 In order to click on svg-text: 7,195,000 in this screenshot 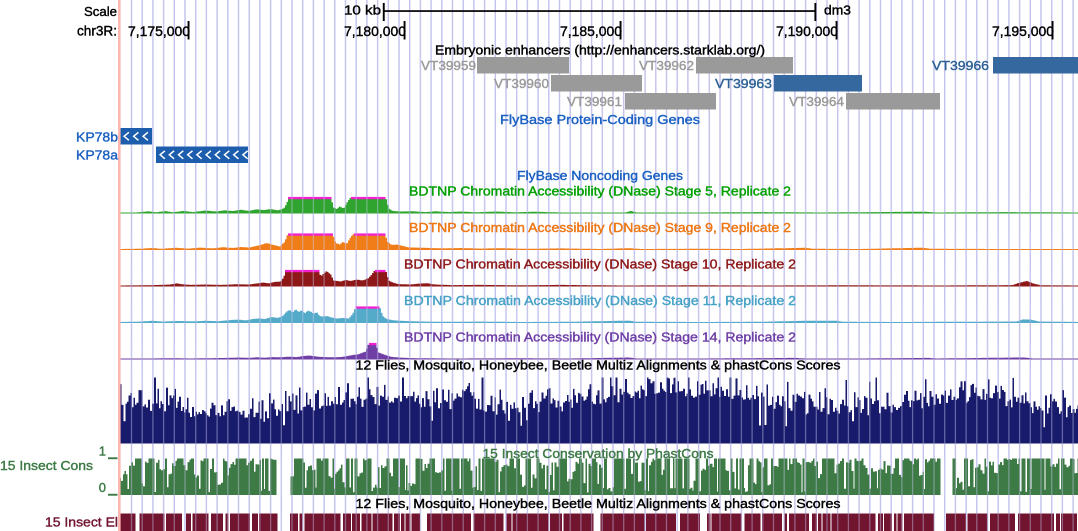, I will do `click(1023, 31)`.